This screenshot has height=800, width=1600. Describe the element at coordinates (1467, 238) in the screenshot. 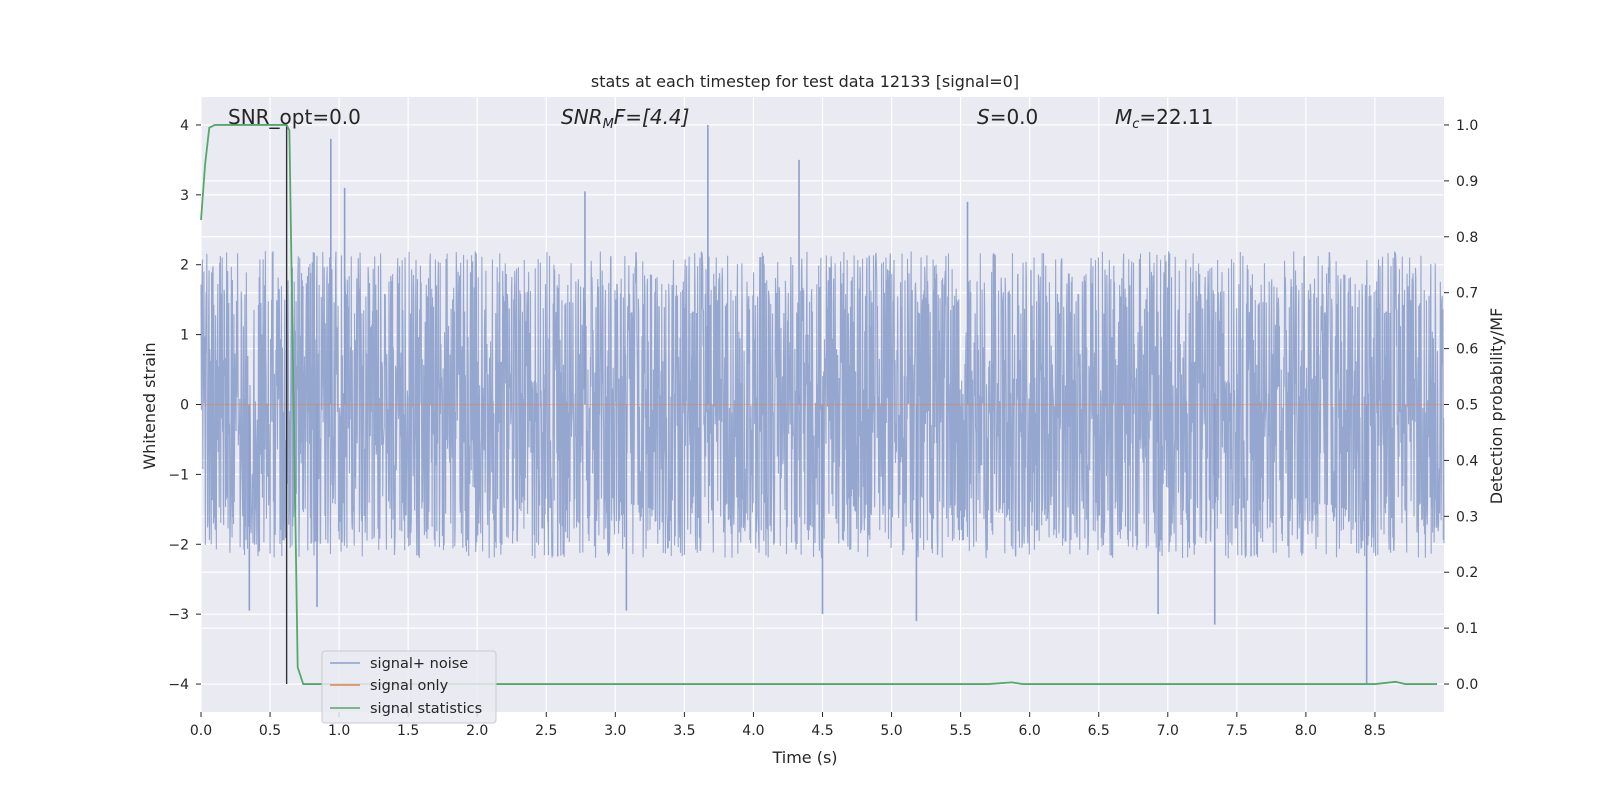

I see `y-right-tick-label: 0.8` at that location.